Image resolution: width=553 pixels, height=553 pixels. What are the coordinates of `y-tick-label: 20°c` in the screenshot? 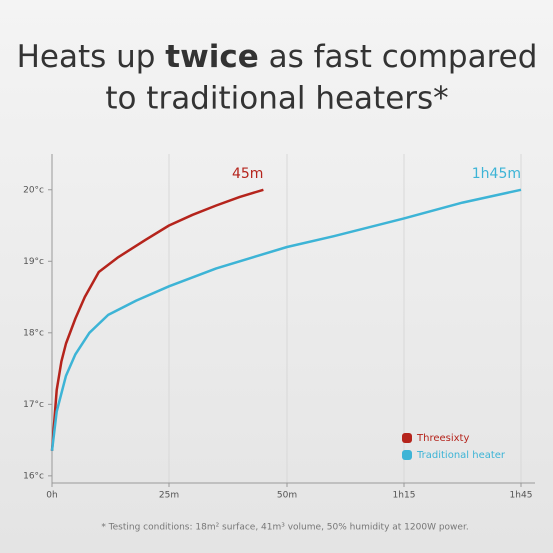 It's located at (33, 190).